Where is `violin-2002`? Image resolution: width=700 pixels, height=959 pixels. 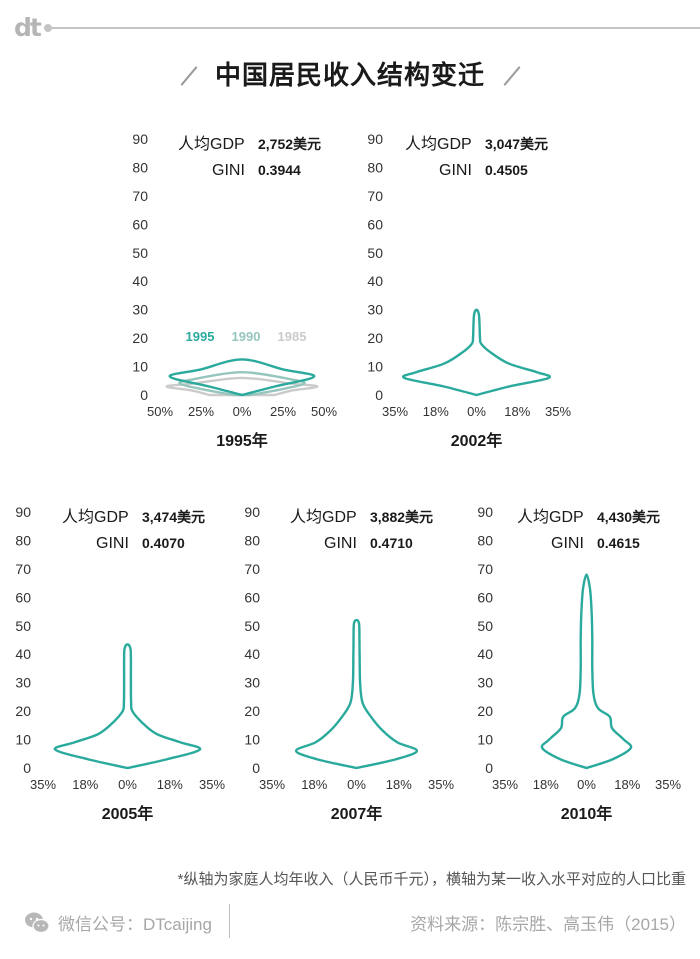
violin-2002 is located at coordinates (476, 352).